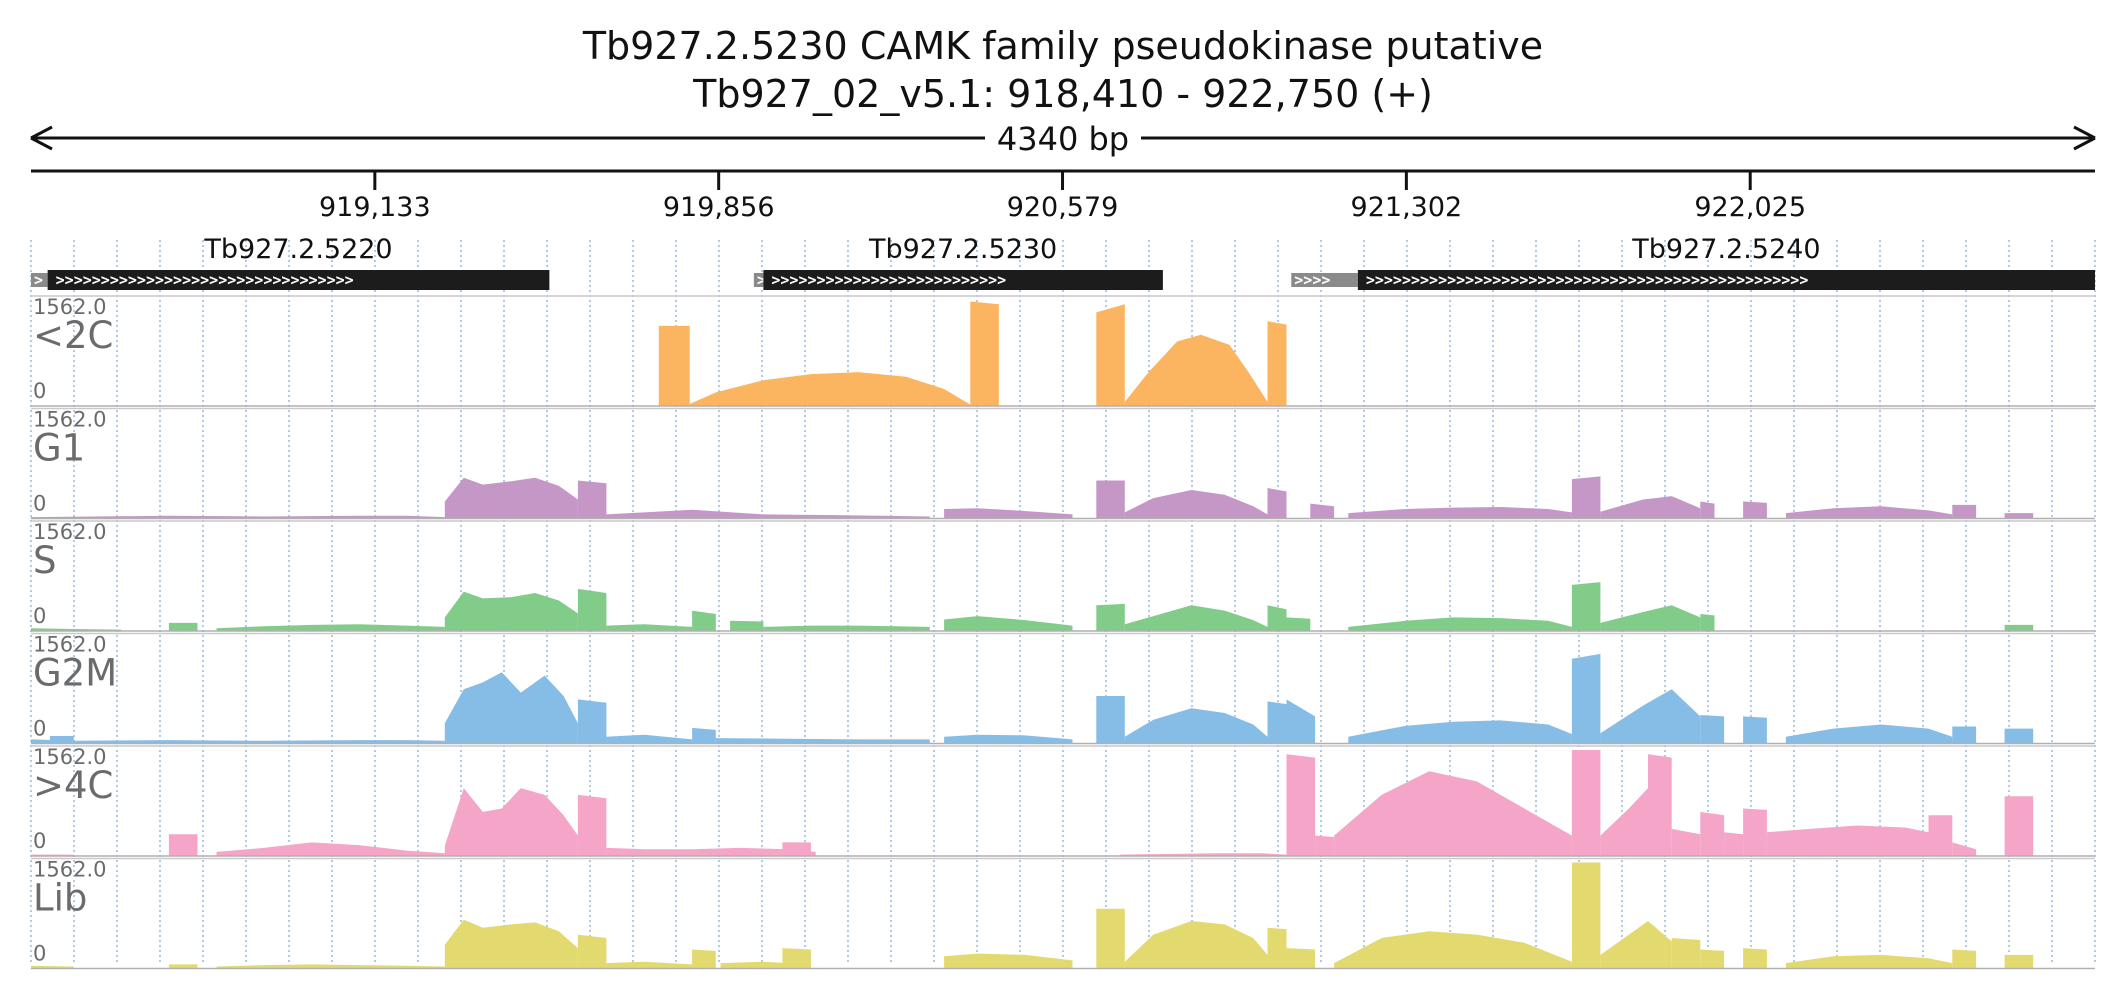 This screenshot has height=1000, width=2126. What do you see at coordinates (60, 898) in the screenshot?
I see `series-label: Lib` at bounding box center [60, 898].